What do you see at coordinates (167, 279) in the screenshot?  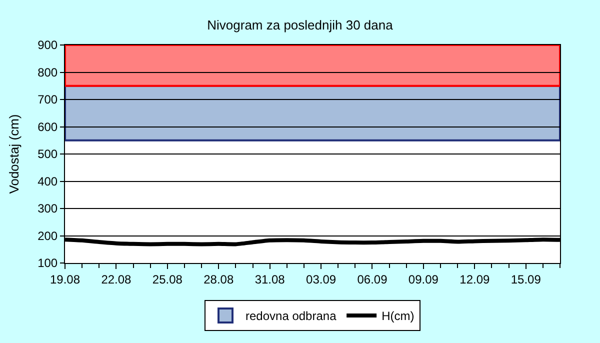 I see `x-tick-label: 25.08` at bounding box center [167, 279].